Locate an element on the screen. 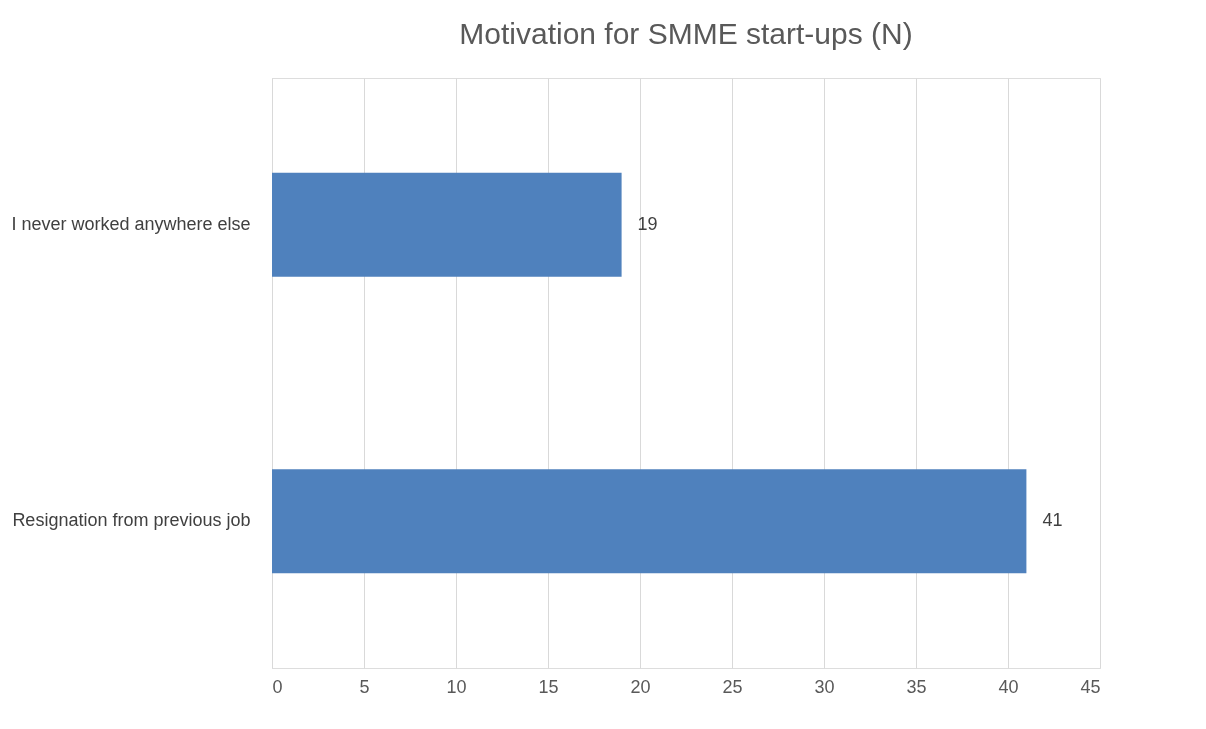  chart-title: Motivation for SMME start-ups (N) is located at coordinates (686, 33).